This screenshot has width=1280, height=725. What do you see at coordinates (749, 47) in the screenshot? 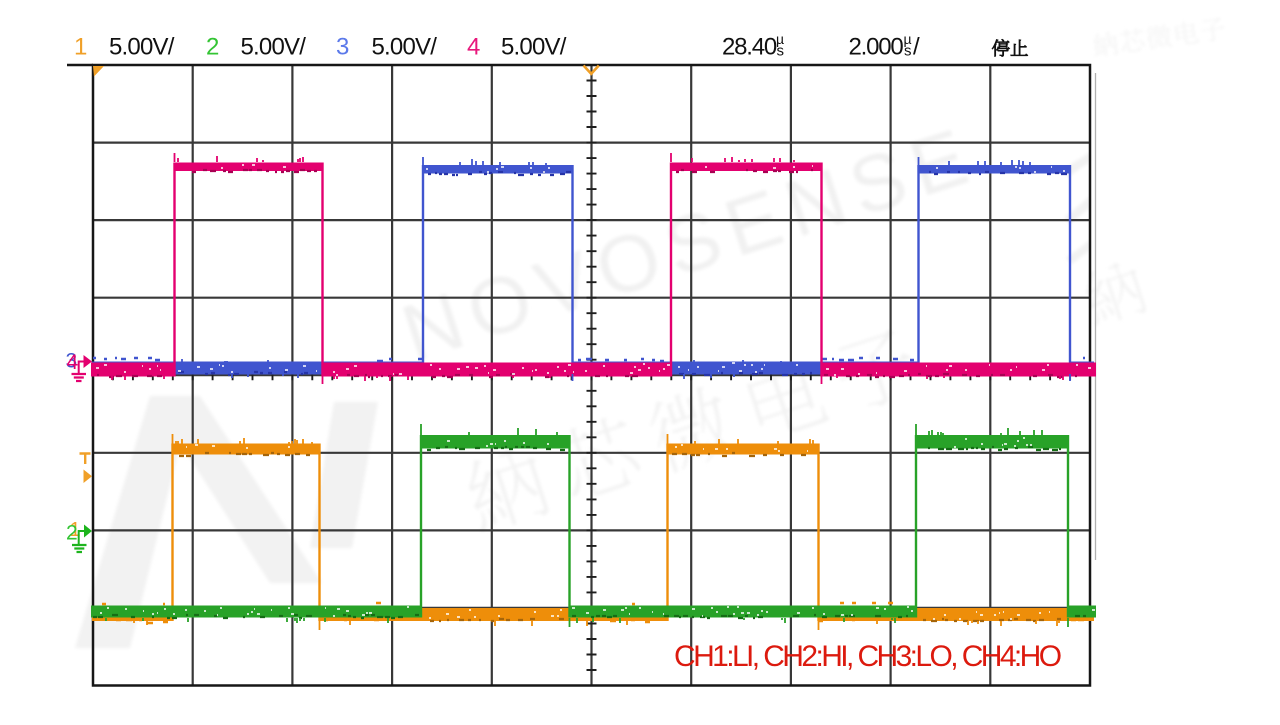
I see `svg-text: 28.40` at bounding box center [749, 47].